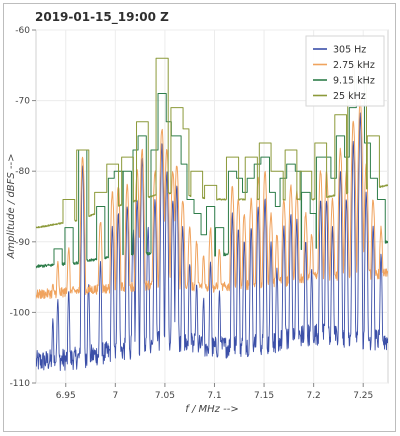  Describe the element at coordinates (349, 96) in the screenshot. I see `legend-label: 25 kHz` at that location.